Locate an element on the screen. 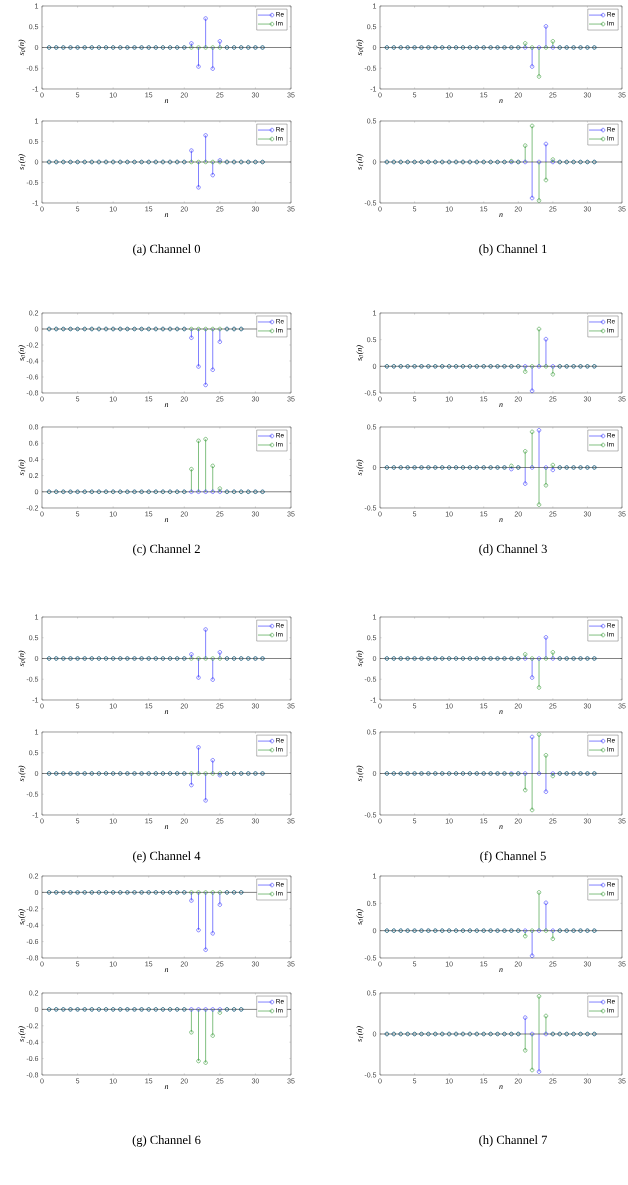 The width and height of the screenshot is (628, 1185). text: (b) Channel 1 is located at coordinates (513, 250).